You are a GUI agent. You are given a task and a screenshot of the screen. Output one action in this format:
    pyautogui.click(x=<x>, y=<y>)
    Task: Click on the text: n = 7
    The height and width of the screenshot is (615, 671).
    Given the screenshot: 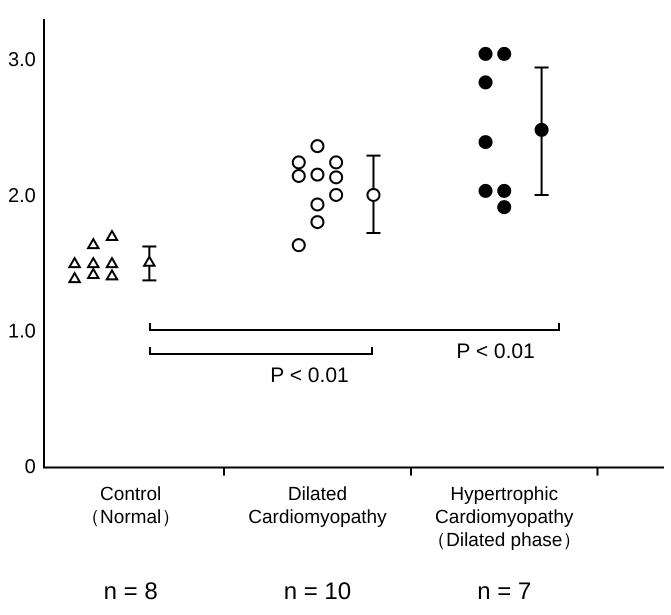 What is the action you would take?
    pyautogui.click(x=504, y=592)
    